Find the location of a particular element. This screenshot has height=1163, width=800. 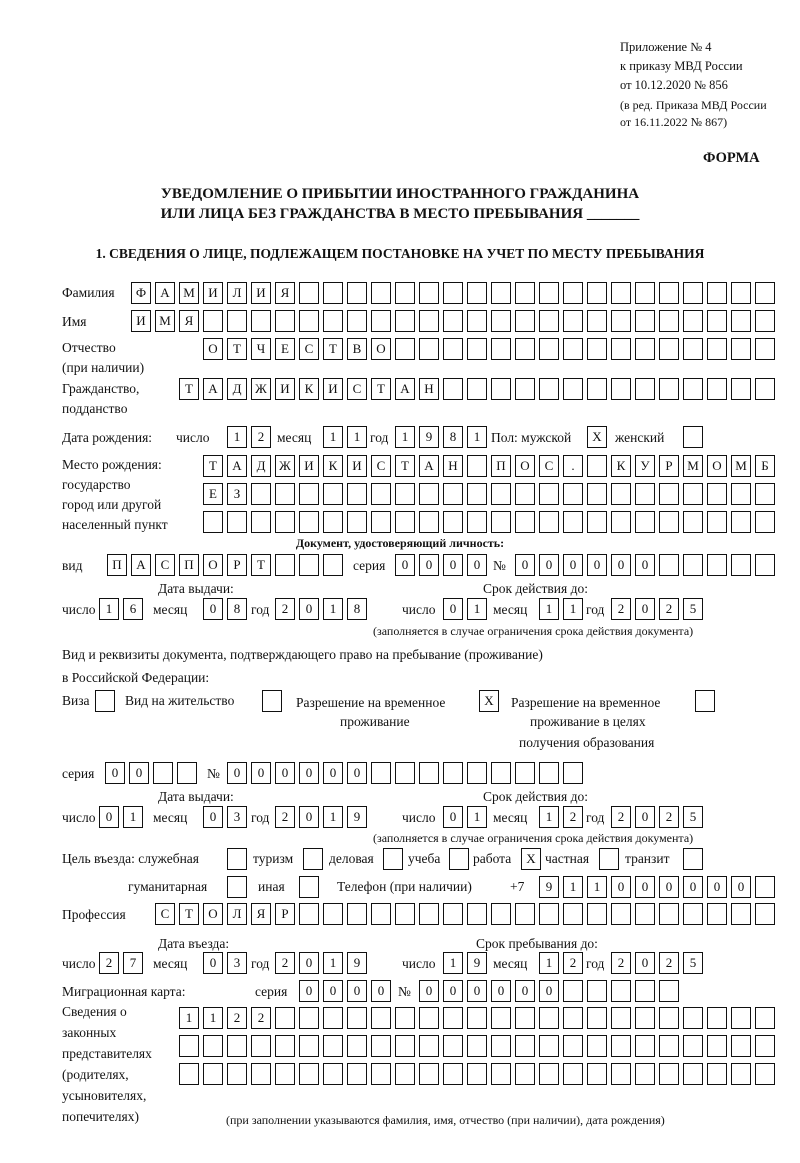

rd-issue-day-cell: 1 is located at coordinates (133, 817).